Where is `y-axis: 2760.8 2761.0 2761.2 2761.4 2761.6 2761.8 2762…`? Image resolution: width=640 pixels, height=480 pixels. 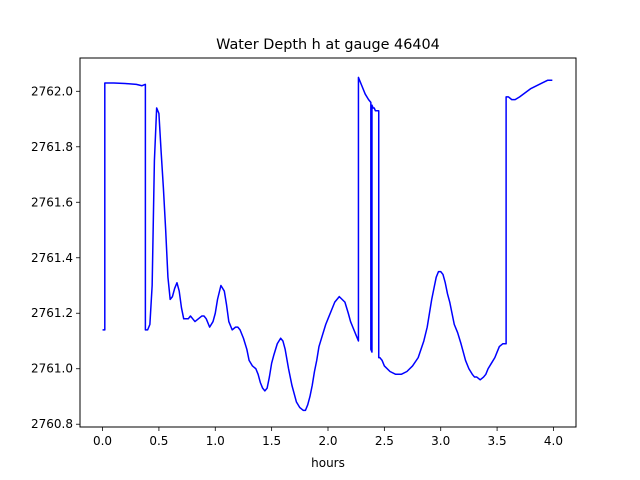
y-axis: 2760.8 2761.0 2761.2 2761.4 2761.6 2761.8 2762… is located at coordinates (55, 257).